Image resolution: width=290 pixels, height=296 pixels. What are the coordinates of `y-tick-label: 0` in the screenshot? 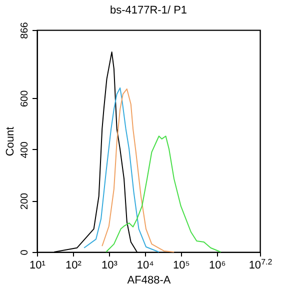 It's located at (25, 252).